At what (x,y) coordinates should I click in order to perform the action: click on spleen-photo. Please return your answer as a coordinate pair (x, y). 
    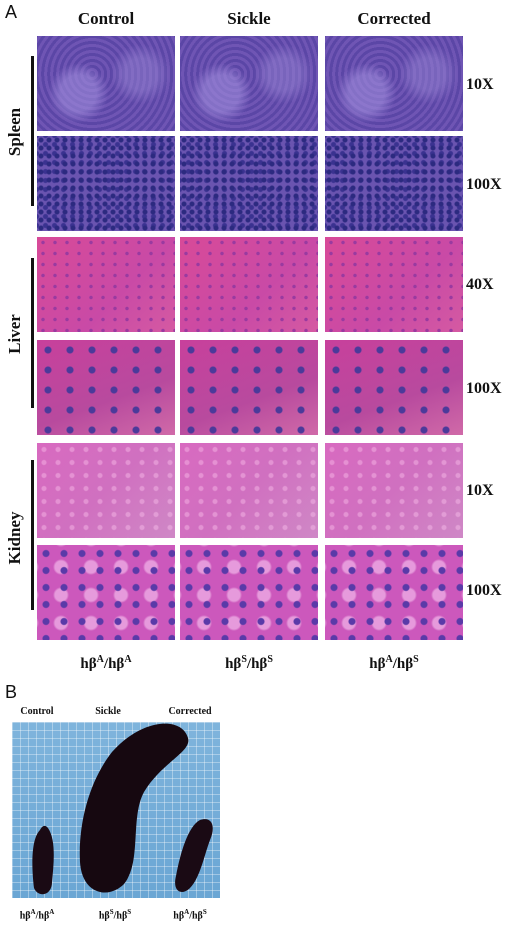
    Looking at the image, I should click on (116, 810).